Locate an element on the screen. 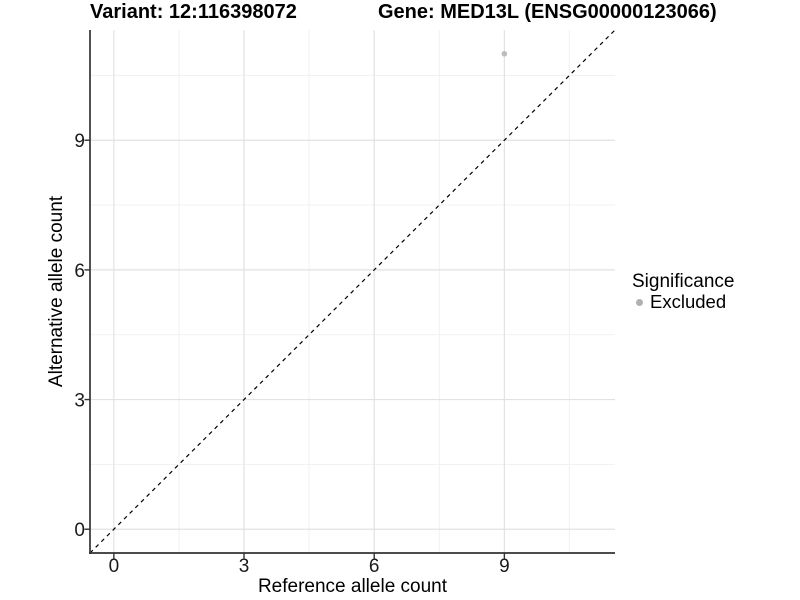 The width and height of the screenshot is (800, 600). legend: Significance Excluded is located at coordinates (683, 291).